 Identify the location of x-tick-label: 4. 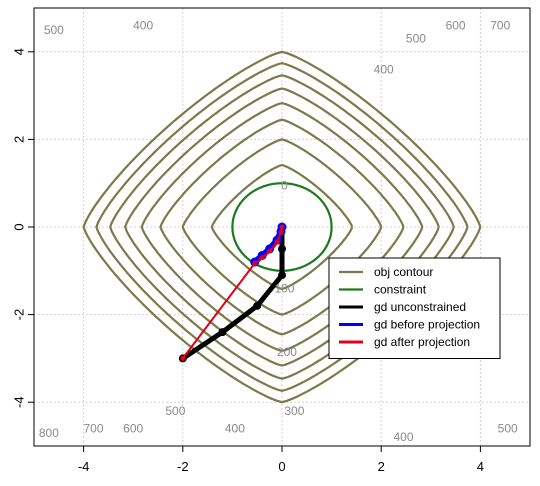
(480, 466).